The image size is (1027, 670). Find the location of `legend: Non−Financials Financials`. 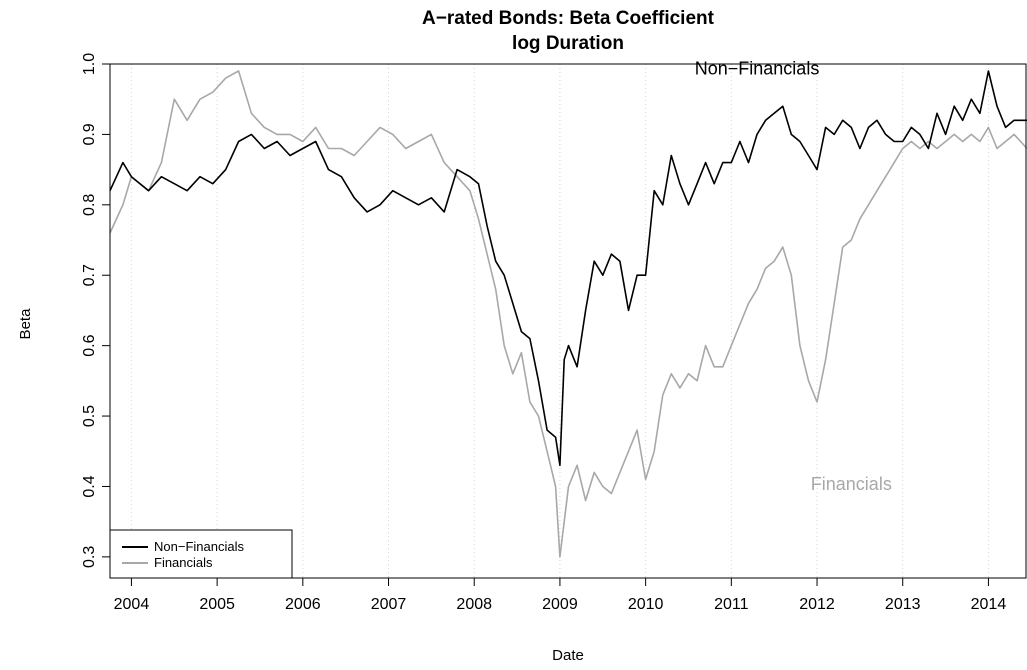

legend: Non−Financials Financials is located at coordinates (201, 554).